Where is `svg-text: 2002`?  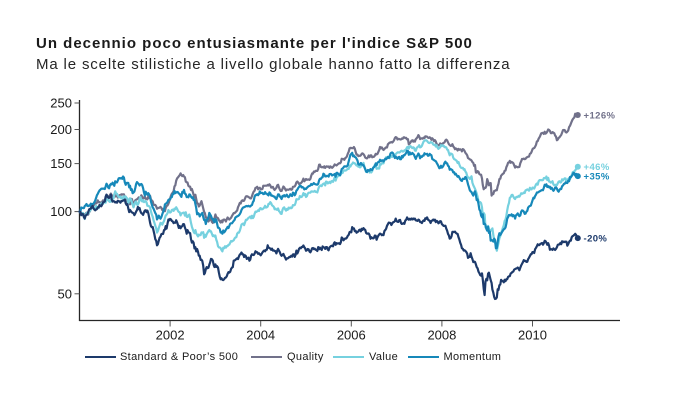
svg-text: 2002 is located at coordinates (170, 335).